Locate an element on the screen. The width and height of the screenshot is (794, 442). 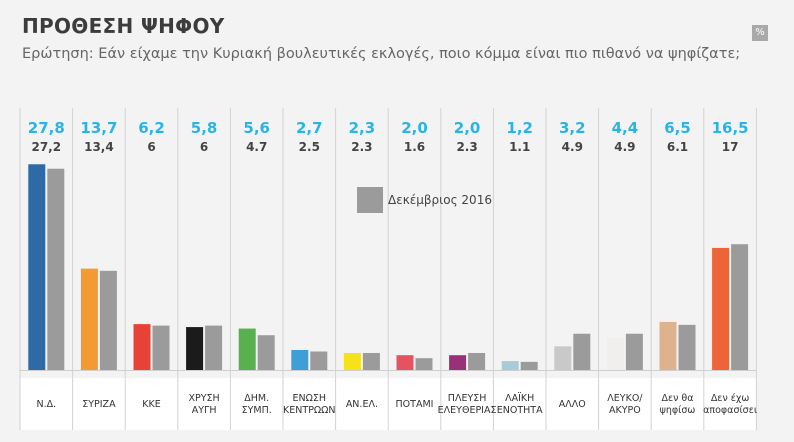
value-label-previous: 1.6 is located at coordinates (414, 147).